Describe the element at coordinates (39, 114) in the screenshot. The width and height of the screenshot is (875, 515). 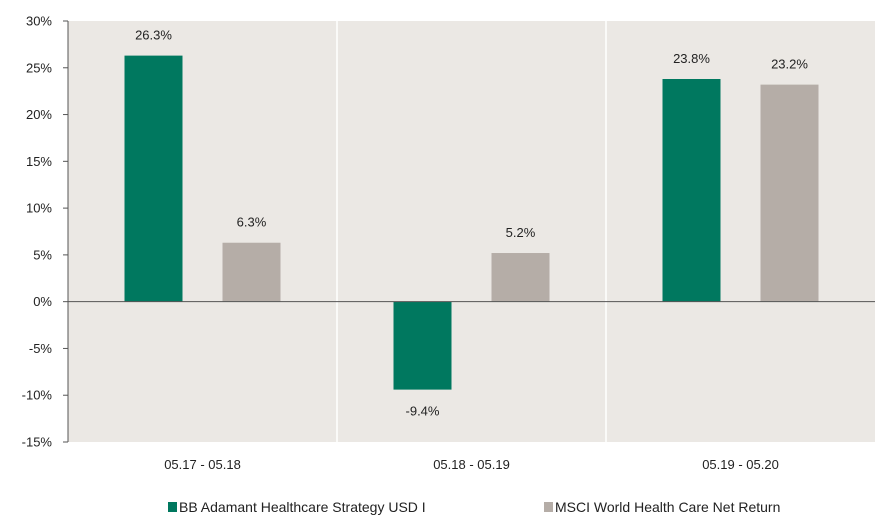
I see `y-tick-label: 20%` at that location.